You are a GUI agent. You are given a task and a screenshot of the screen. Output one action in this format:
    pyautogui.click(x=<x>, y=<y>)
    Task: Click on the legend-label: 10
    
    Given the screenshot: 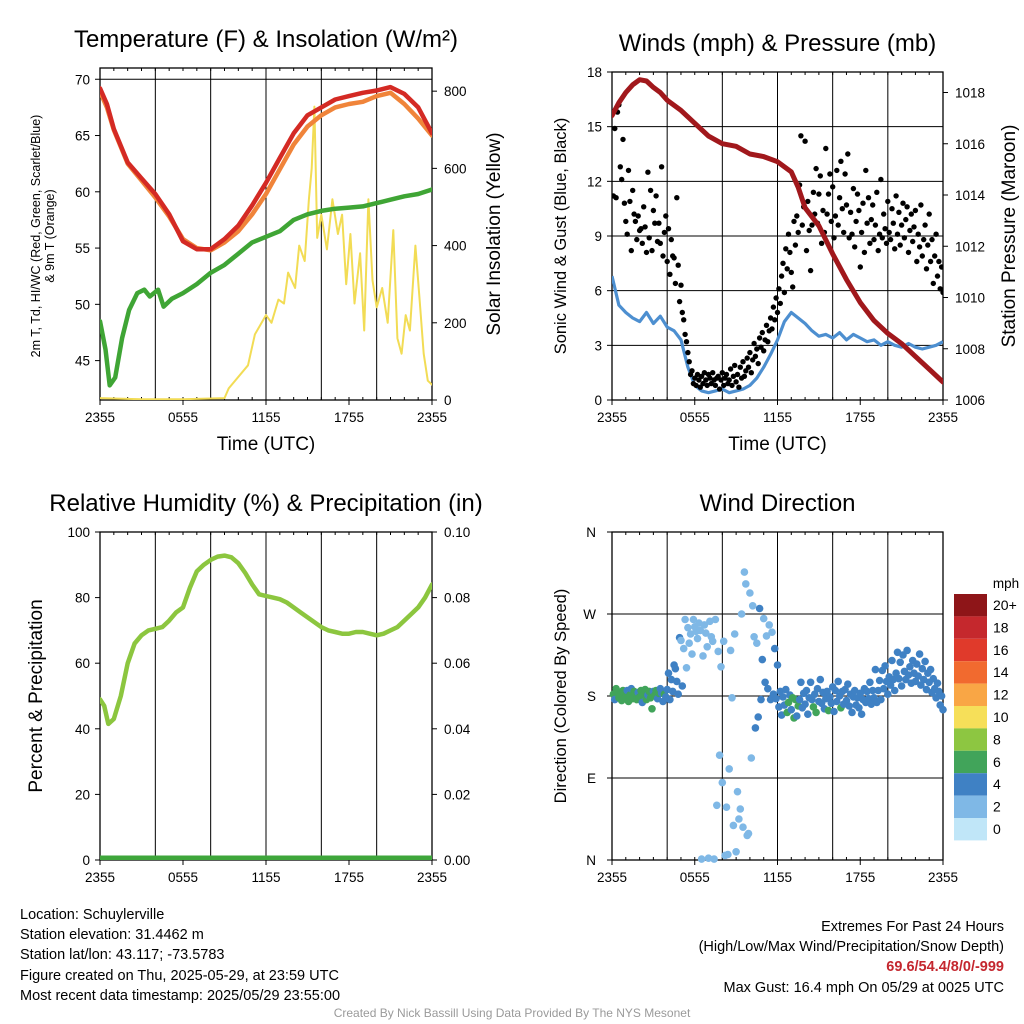 What is the action you would take?
    pyautogui.click(x=1001, y=717)
    